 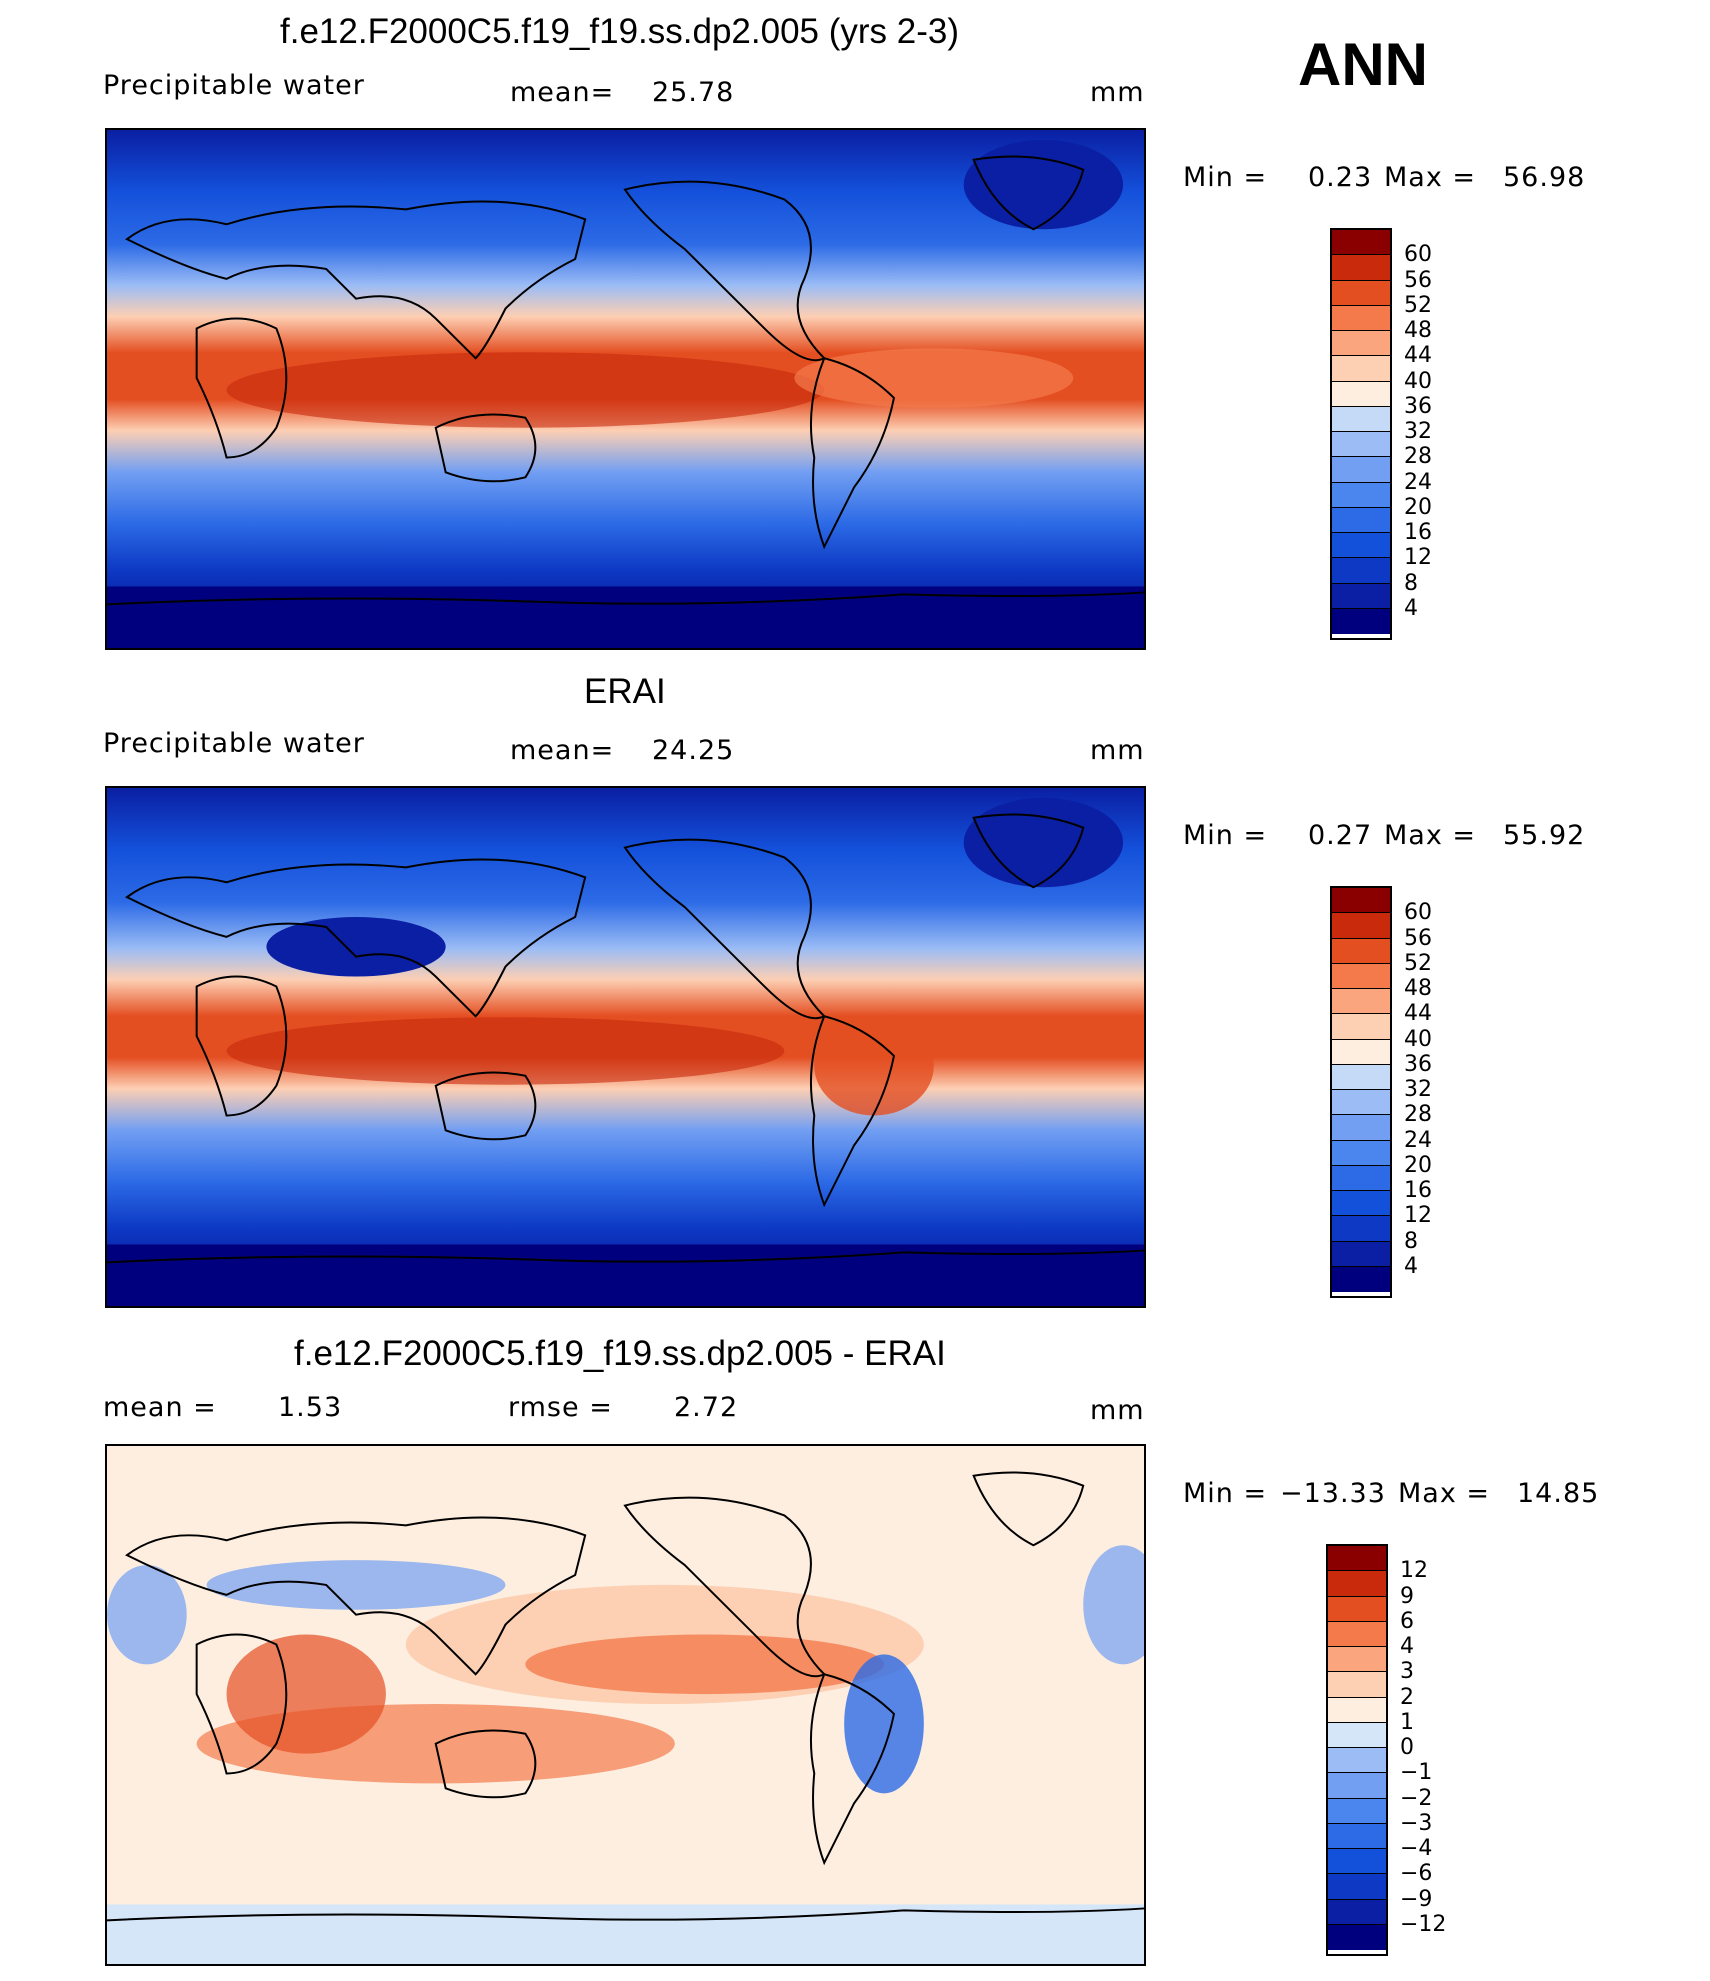 I want to click on colorbar-tick-label: −2, so click(x=1416, y=1798).